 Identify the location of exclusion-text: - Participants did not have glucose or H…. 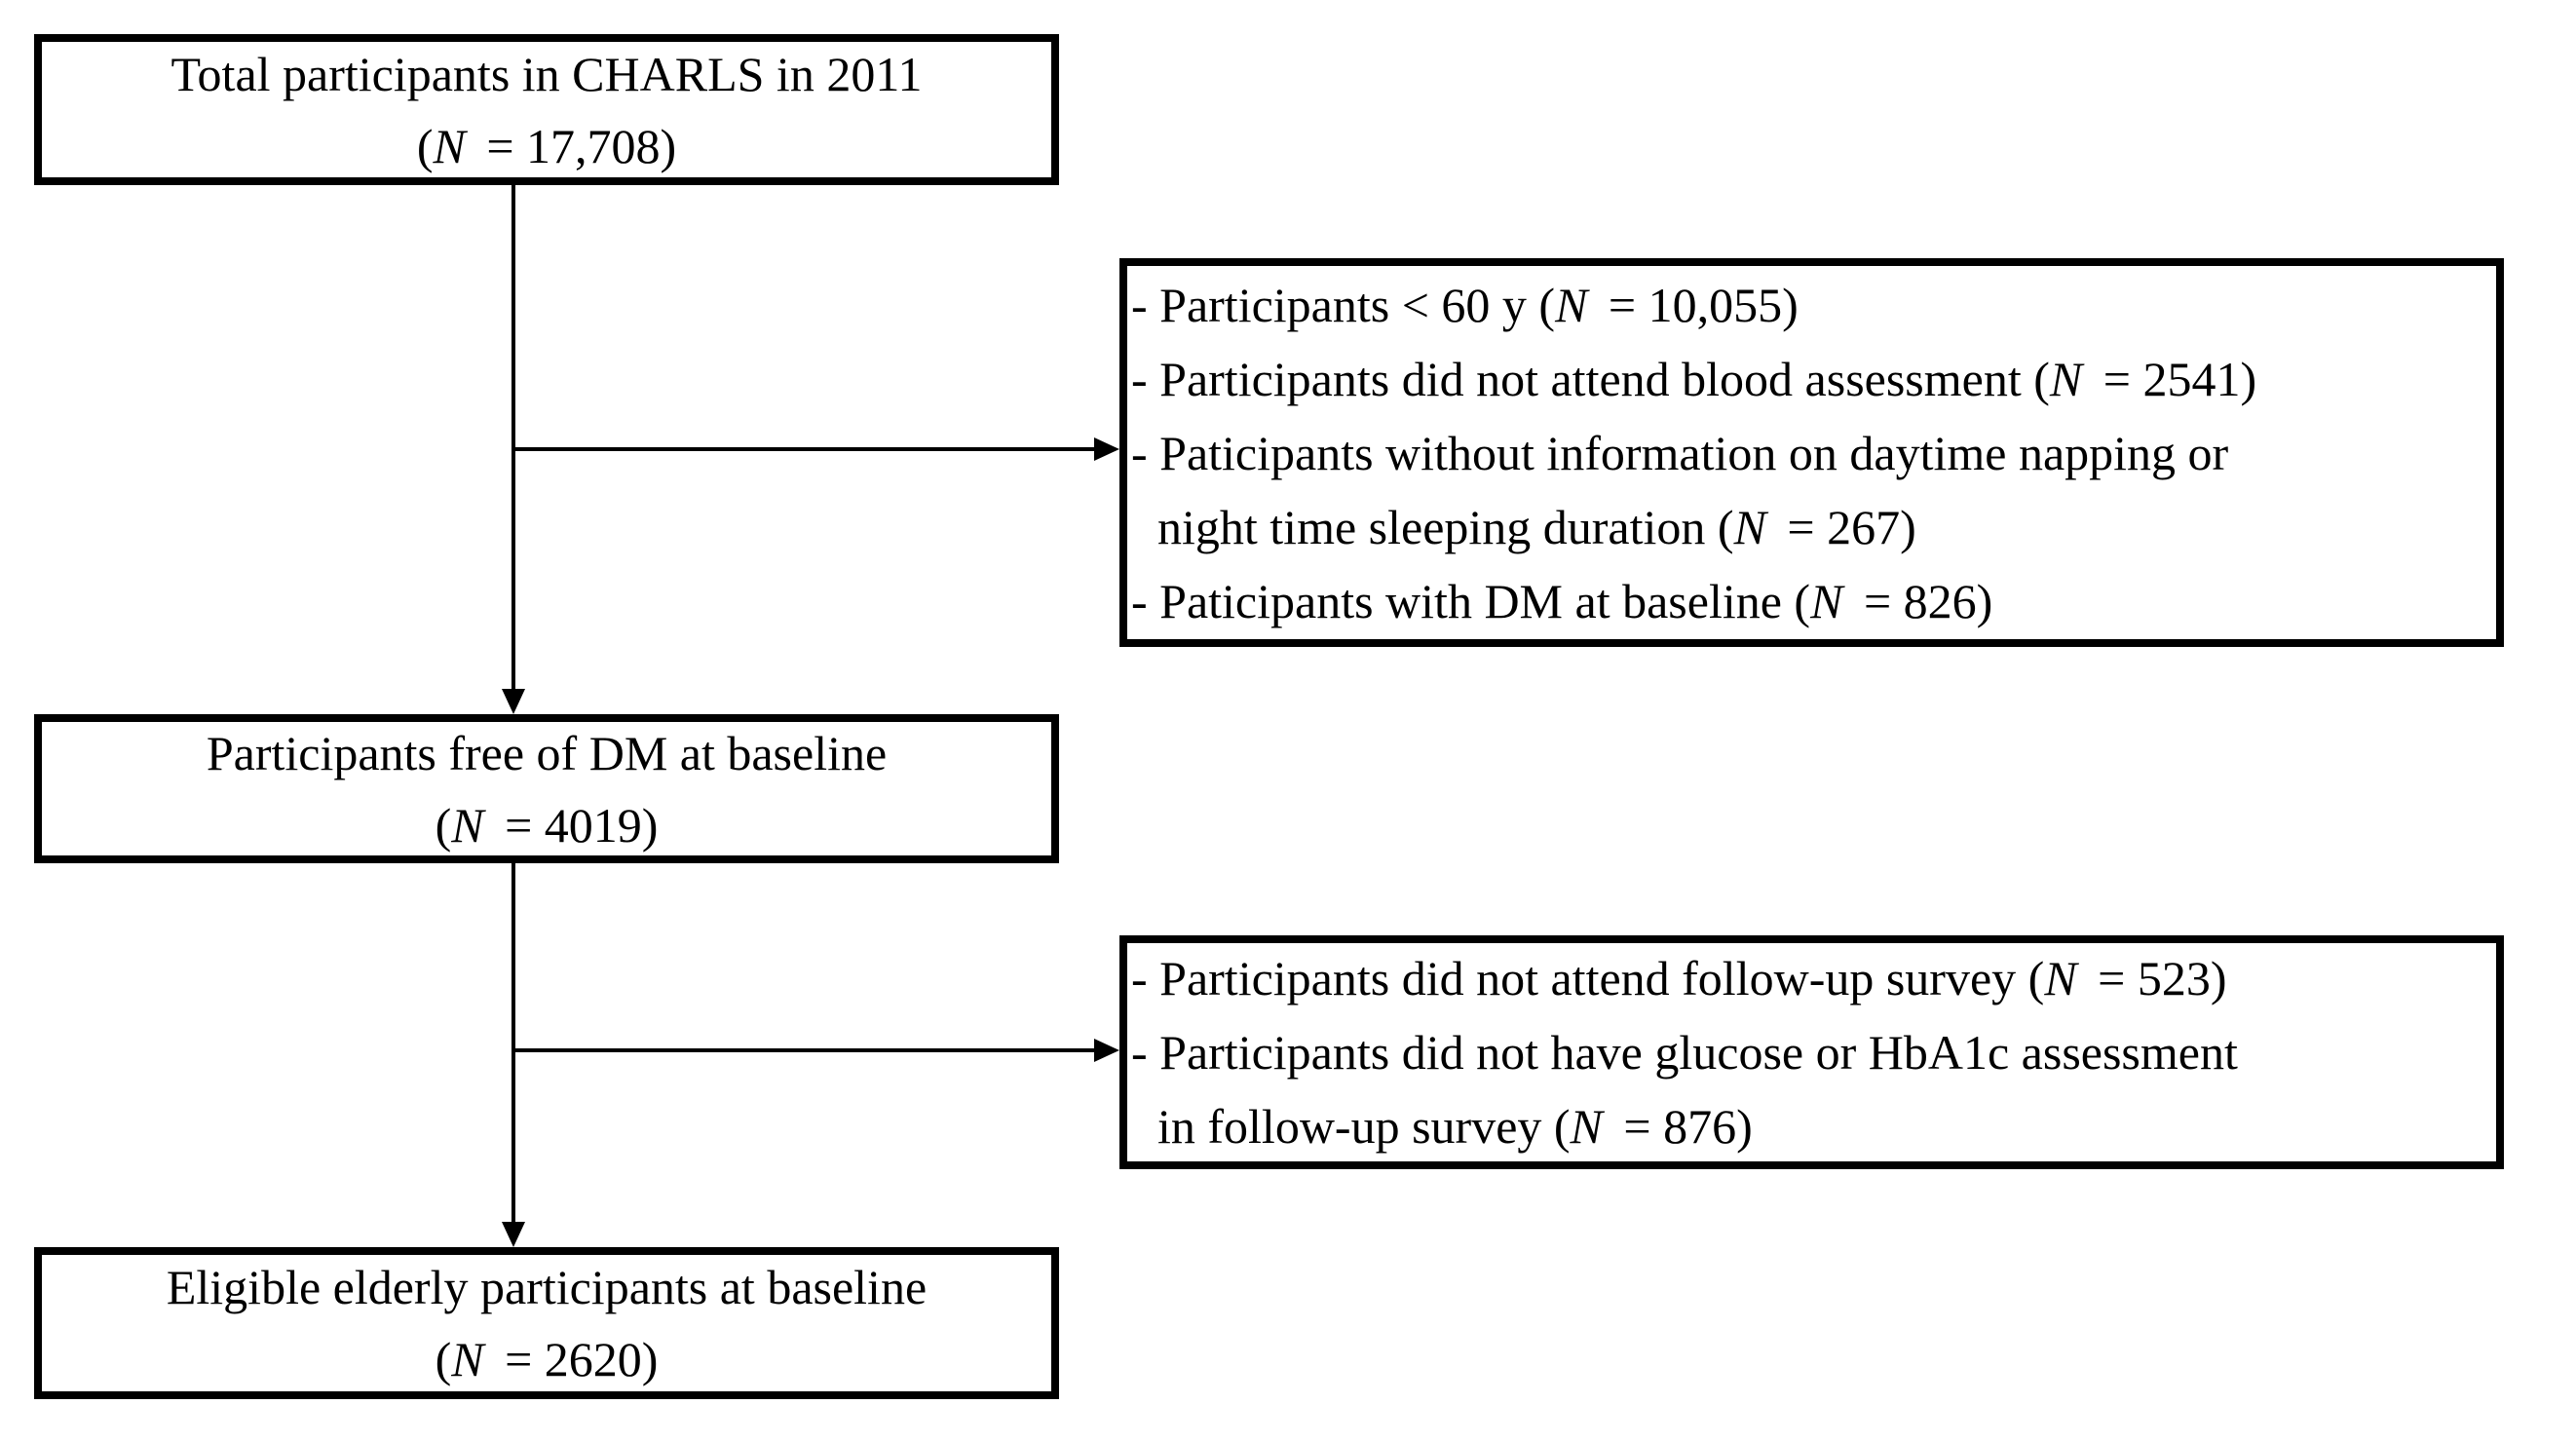
(1684, 1052).